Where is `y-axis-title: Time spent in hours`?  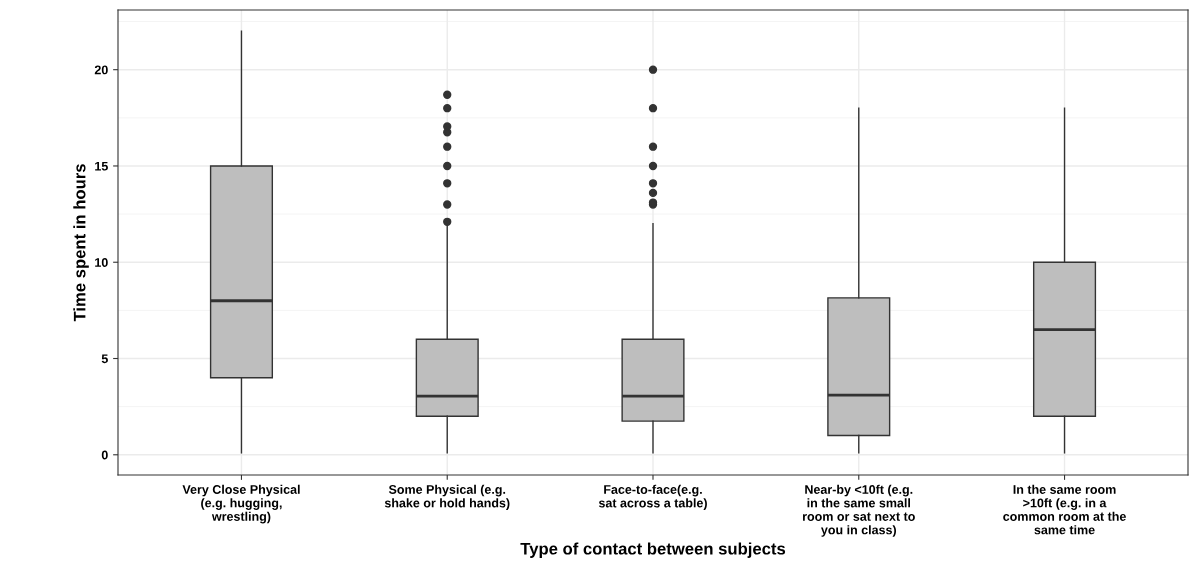
y-axis-title: Time spent in hours is located at coordinates (81, 243).